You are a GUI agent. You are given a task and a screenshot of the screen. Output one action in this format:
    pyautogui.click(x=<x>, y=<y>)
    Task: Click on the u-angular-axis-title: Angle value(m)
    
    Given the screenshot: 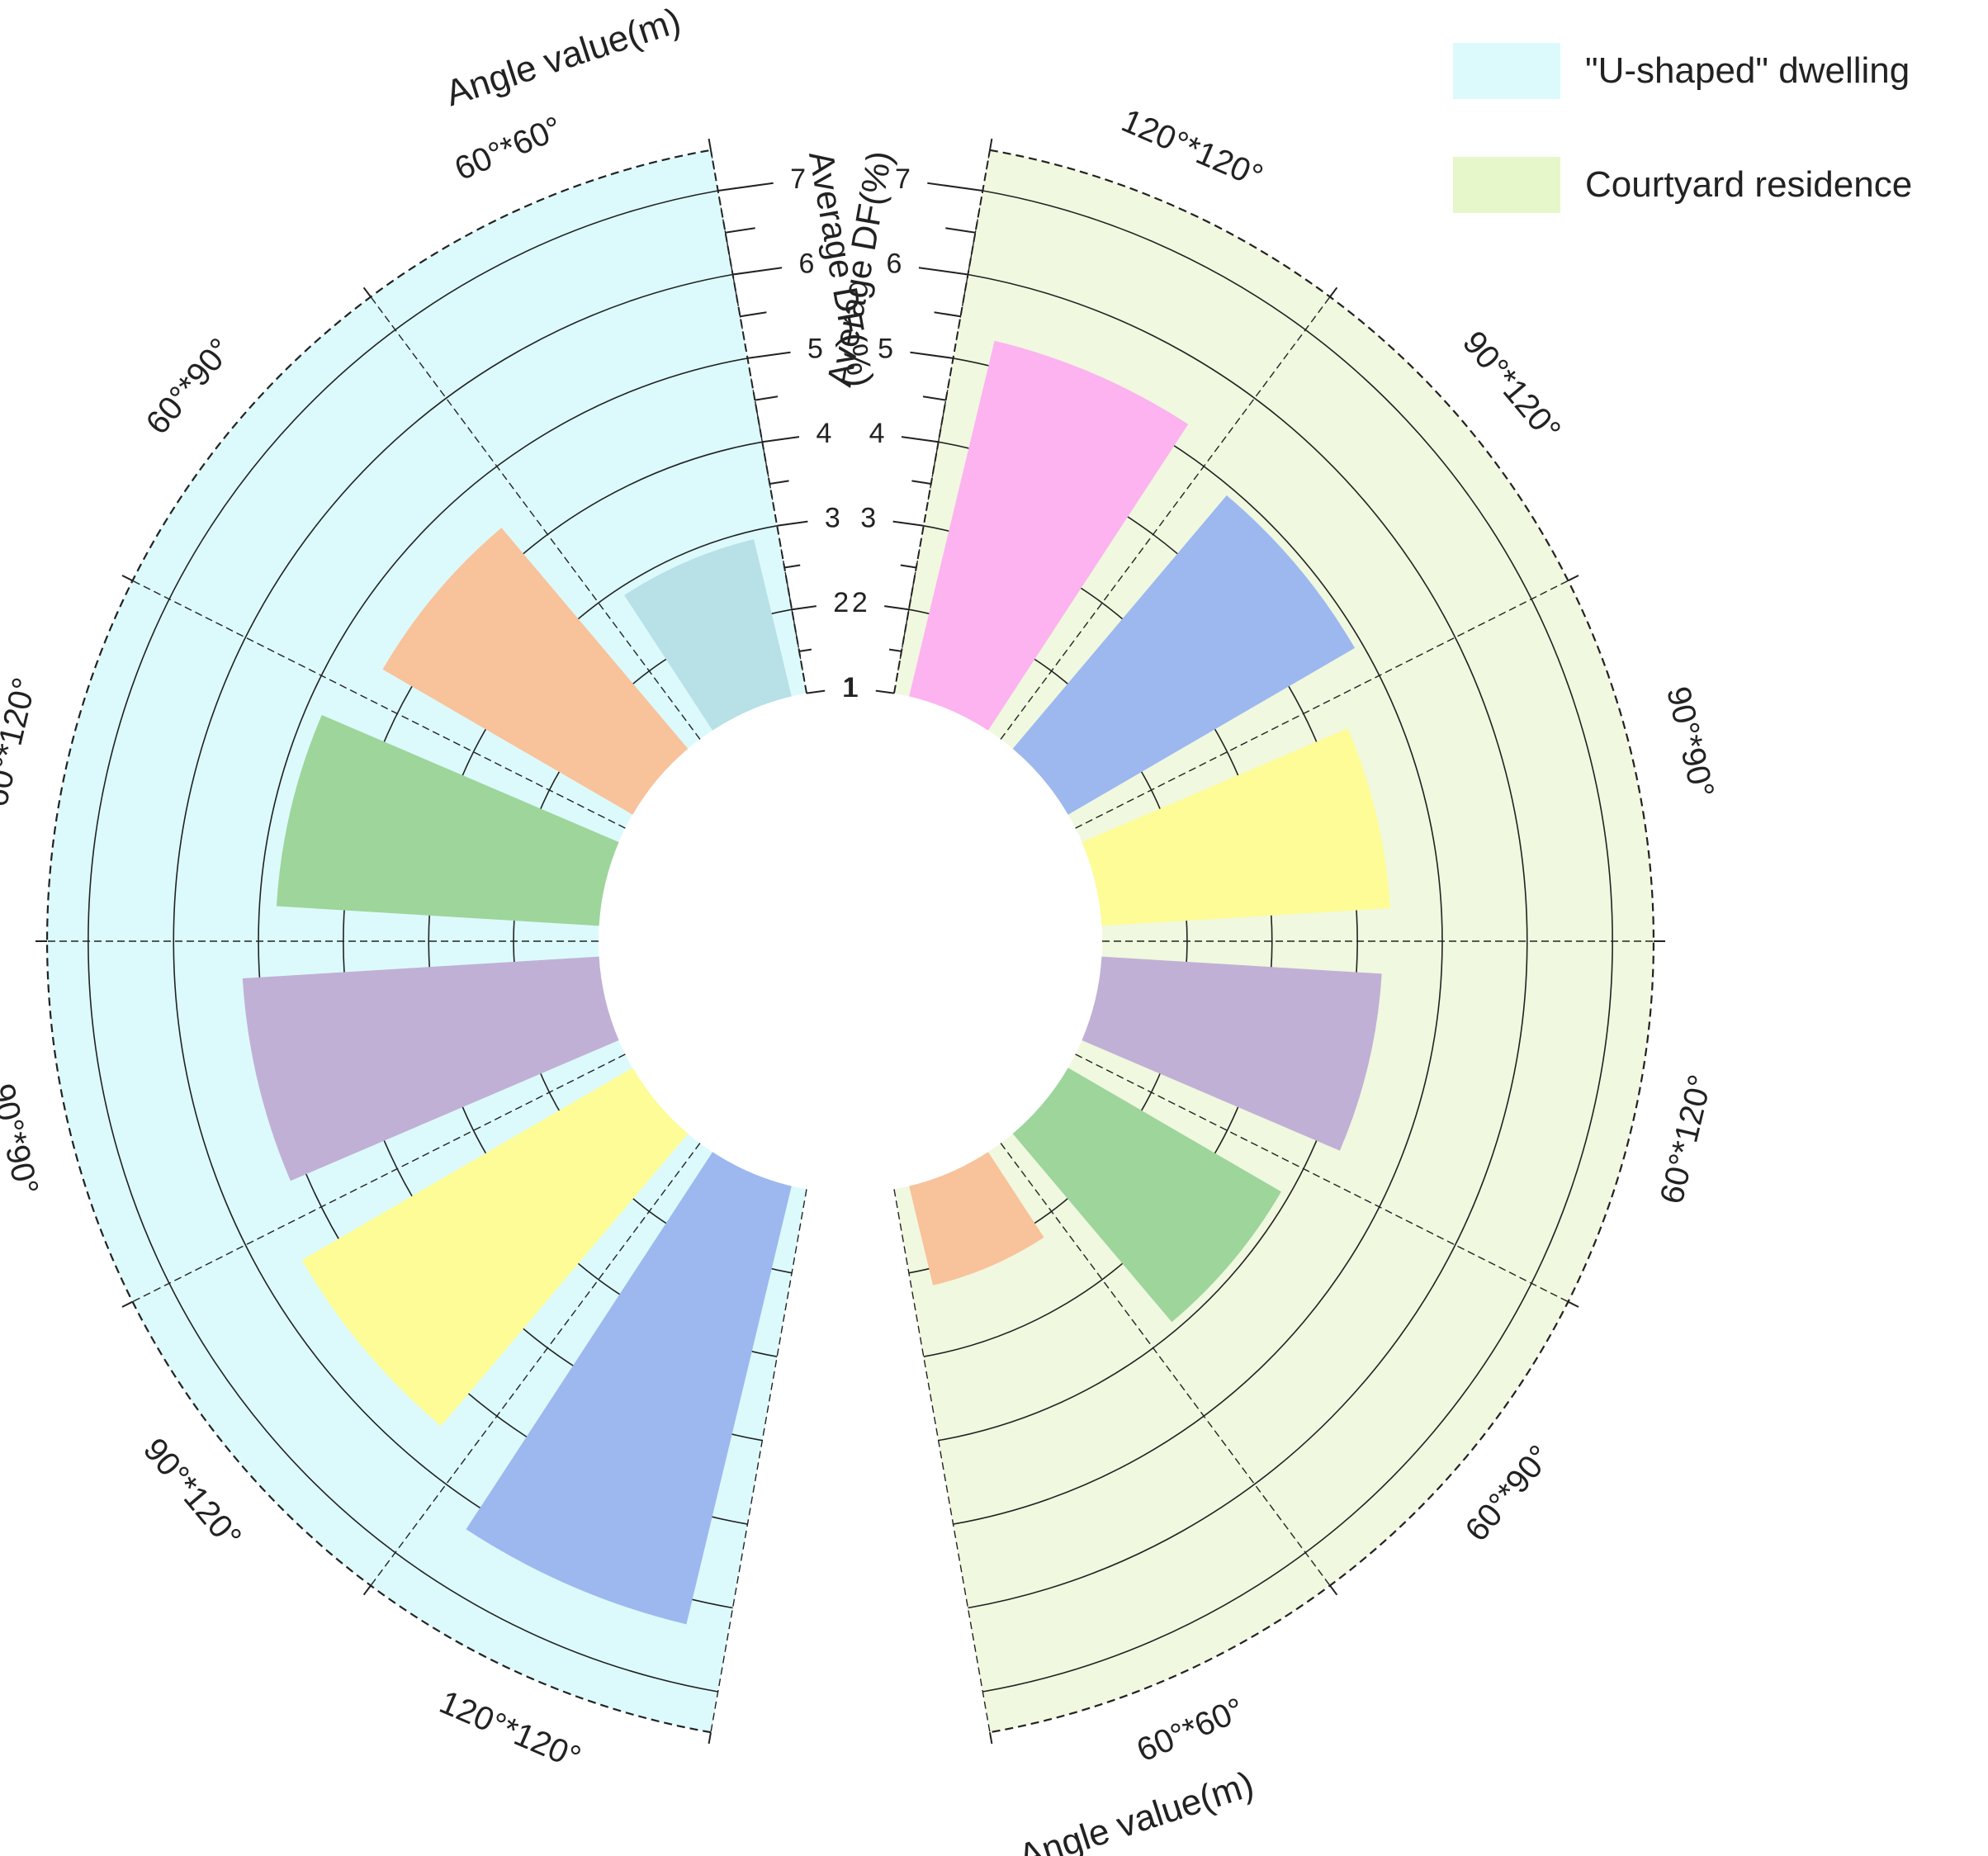 What is the action you would take?
    pyautogui.click(x=563, y=57)
    